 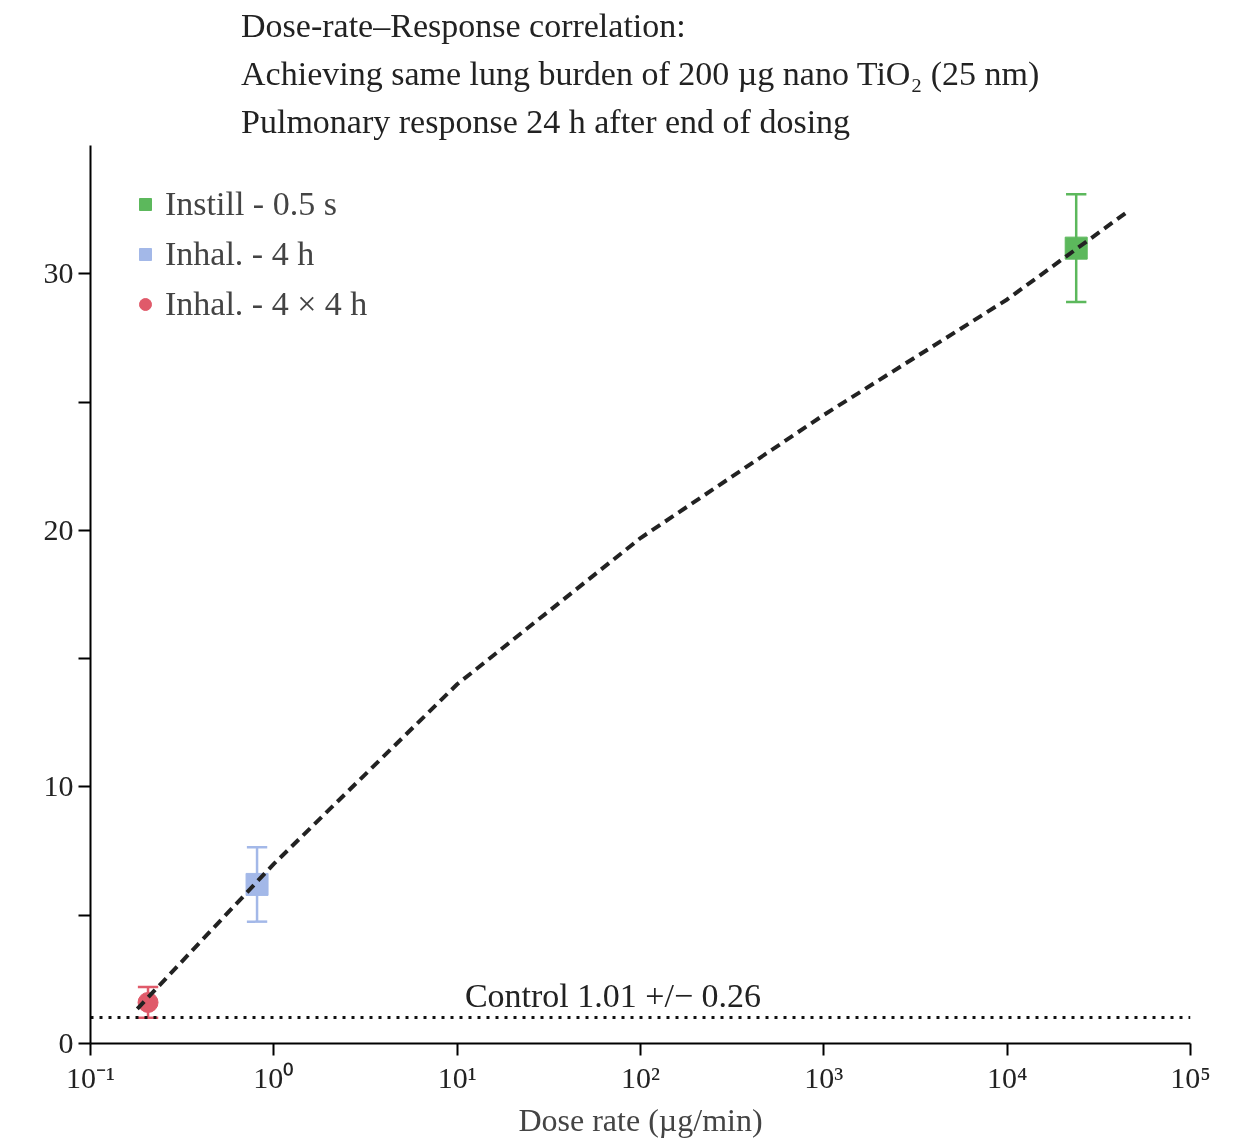 I want to click on x-tick-label: 10¹, so click(x=457, y=1077).